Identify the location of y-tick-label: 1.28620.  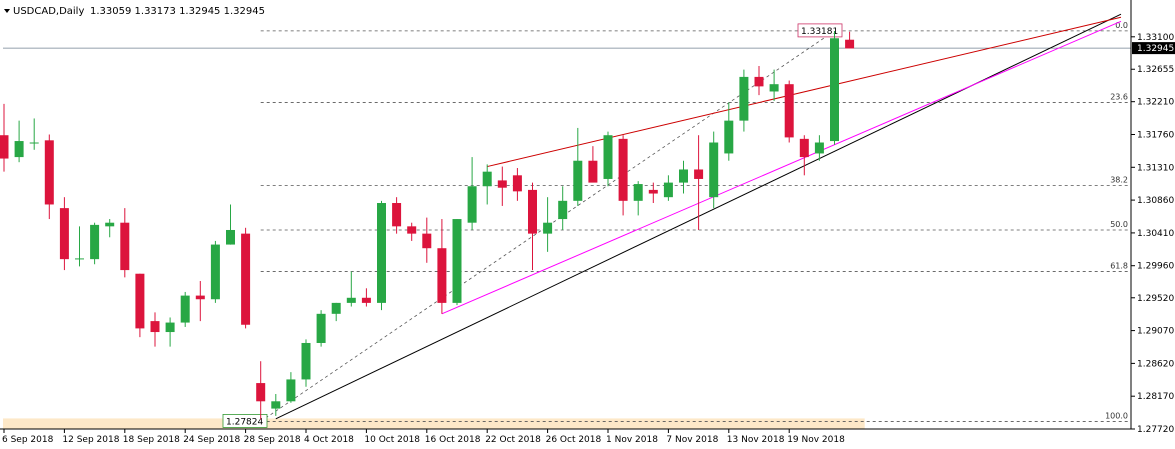
(1155, 364).